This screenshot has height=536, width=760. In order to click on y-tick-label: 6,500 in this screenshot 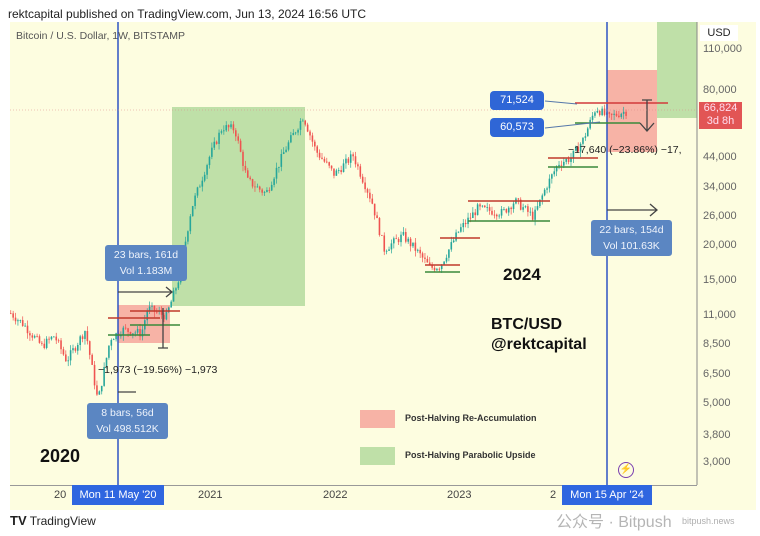, I will do `click(717, 374)`.